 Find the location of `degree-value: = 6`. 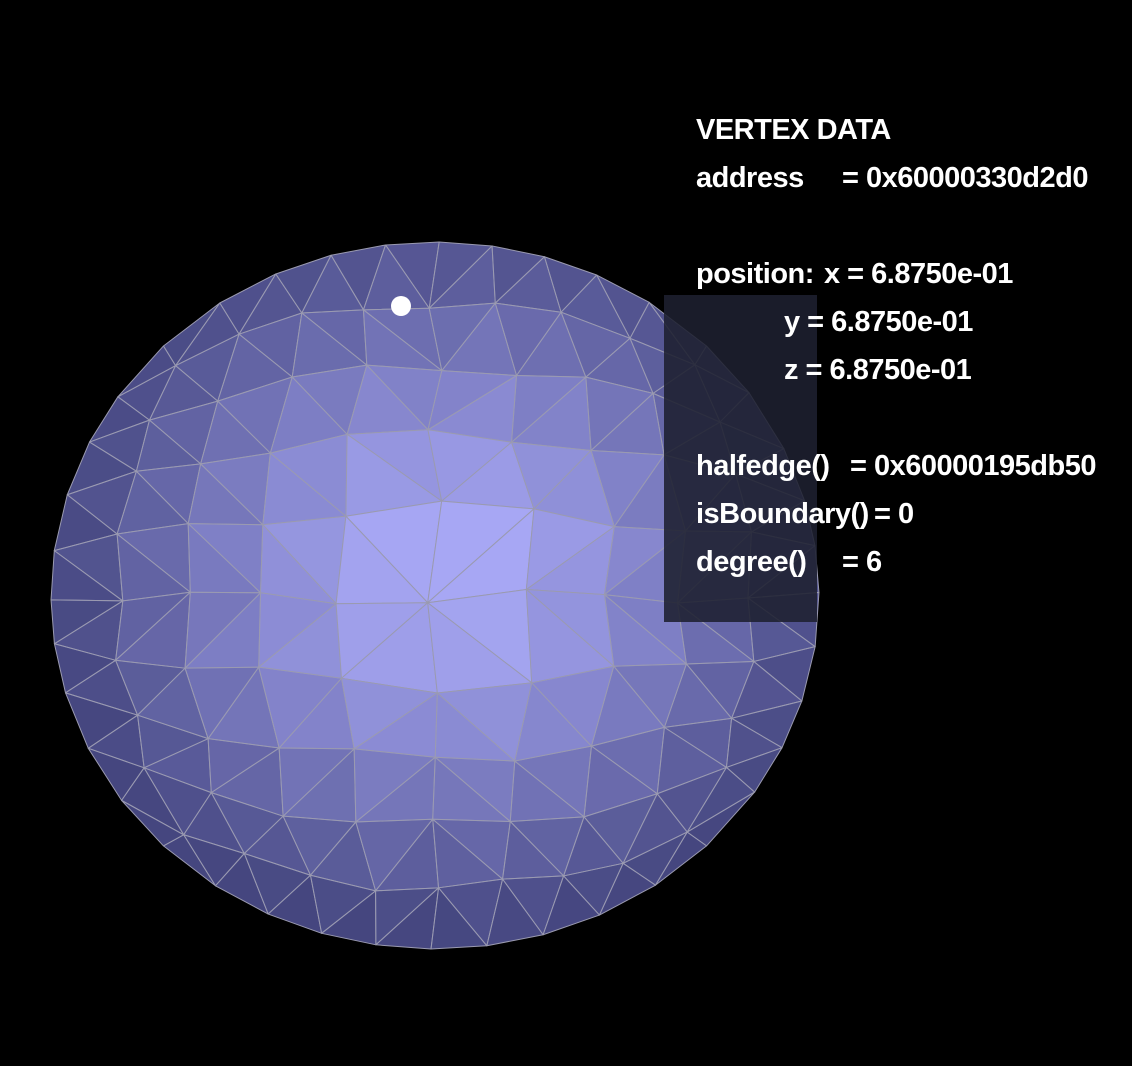

degree-value: = 6 is located at coordinates (862, 562).